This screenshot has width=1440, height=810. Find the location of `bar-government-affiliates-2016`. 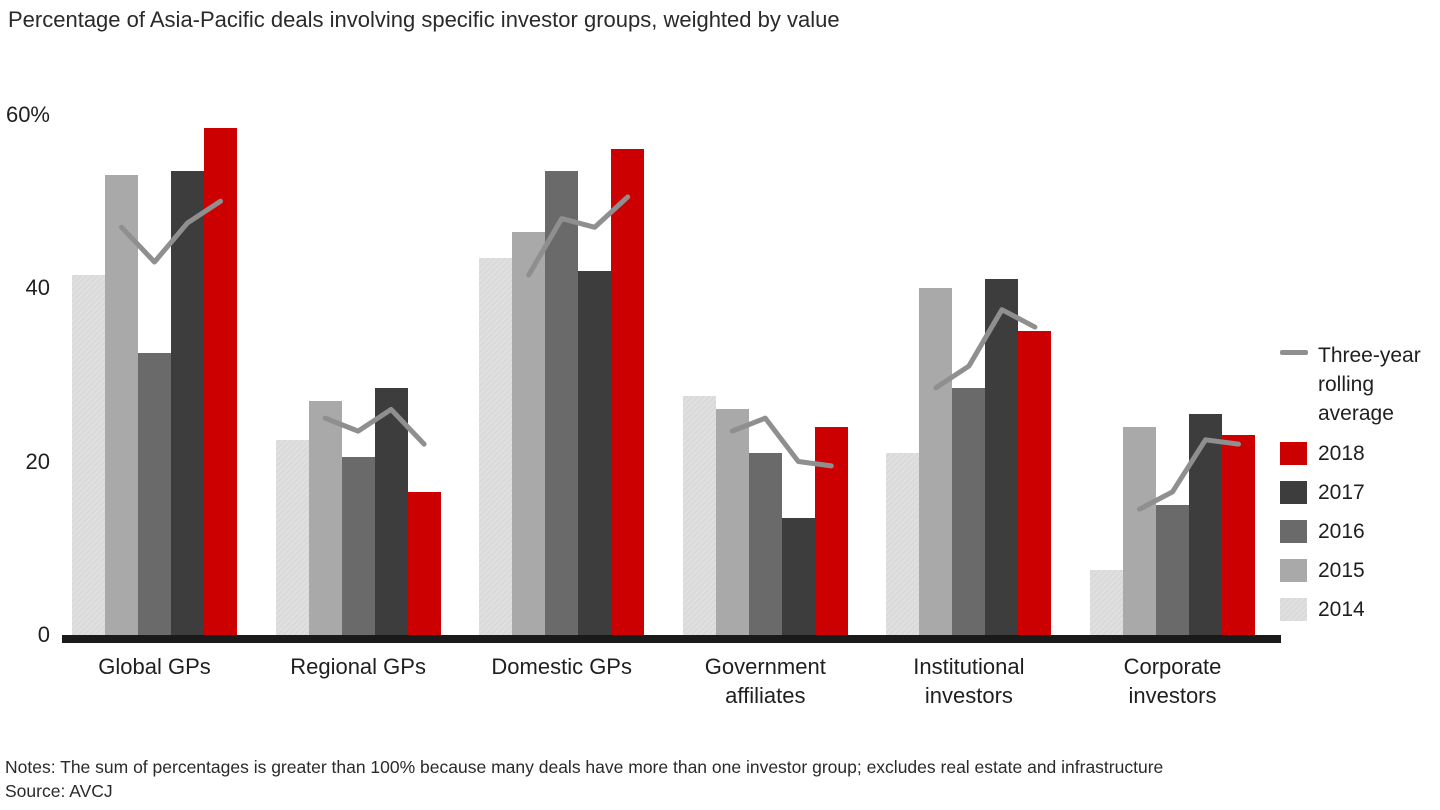

bar-government-affiliates-2016 is located at coordinates (765, 543).